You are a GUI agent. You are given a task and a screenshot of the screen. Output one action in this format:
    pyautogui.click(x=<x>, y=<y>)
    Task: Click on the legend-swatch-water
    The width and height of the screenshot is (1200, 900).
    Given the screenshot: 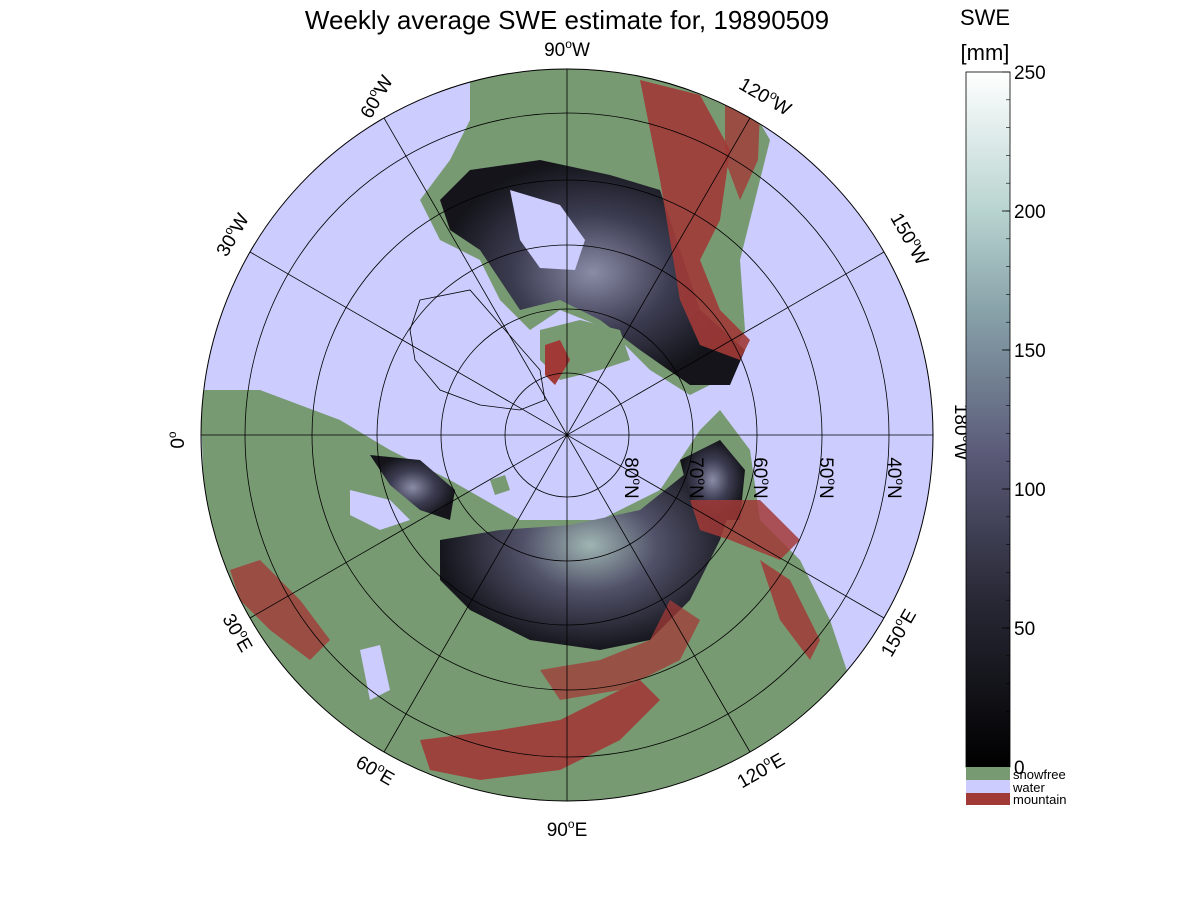 What is the action you would take?
    pyautogui.click(x=988, y=786)
    